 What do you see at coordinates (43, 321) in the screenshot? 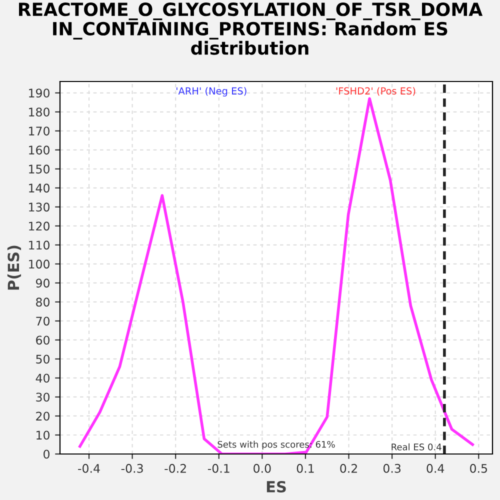
I see `y-tick-label: 70` at bounding box center [43, 321].